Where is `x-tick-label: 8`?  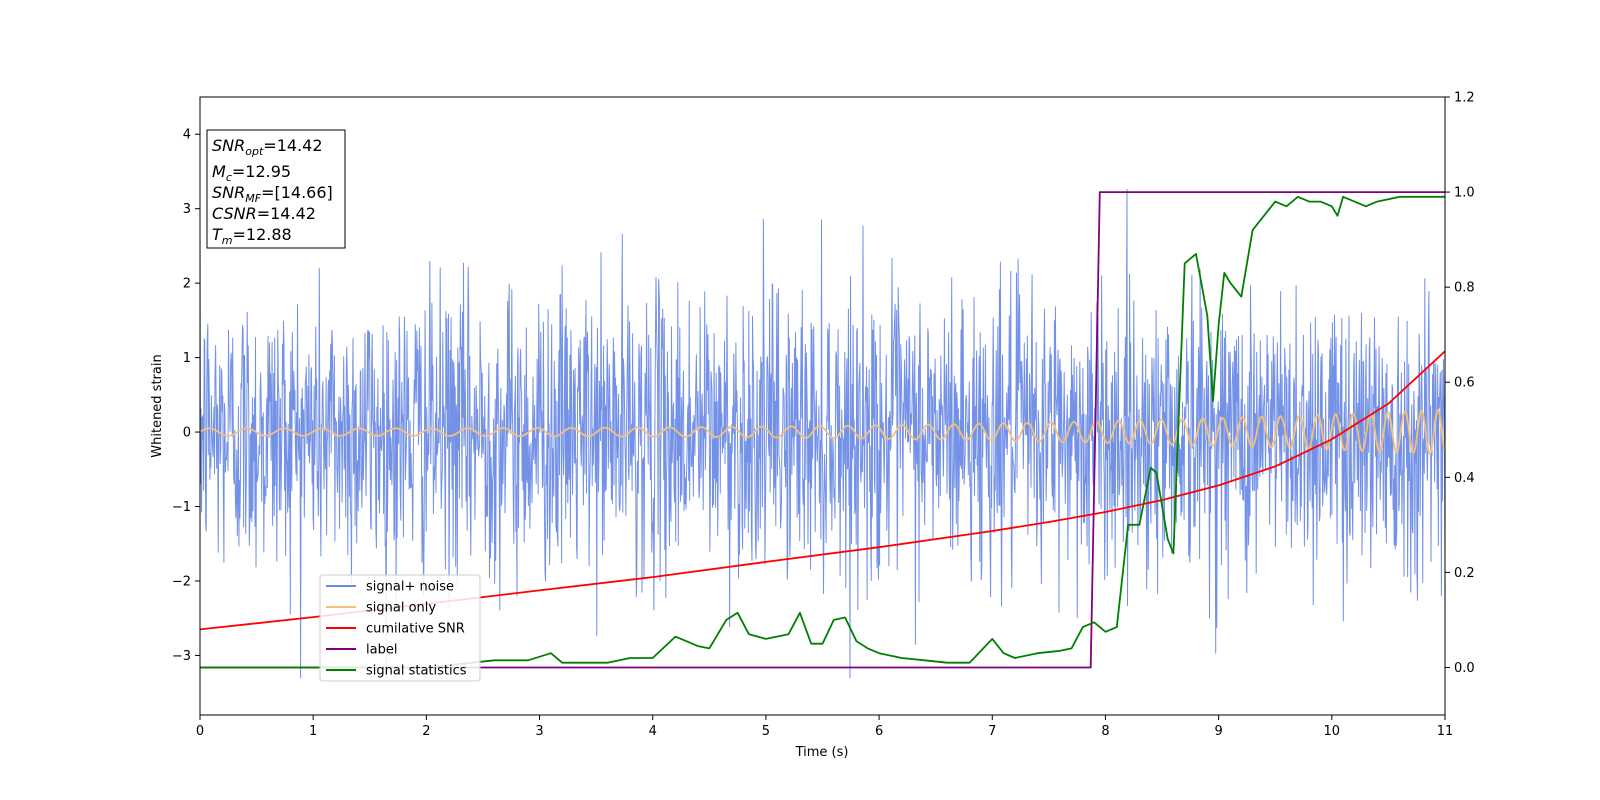 x-tick-label: 8 is located at coordinates (1105, 731).